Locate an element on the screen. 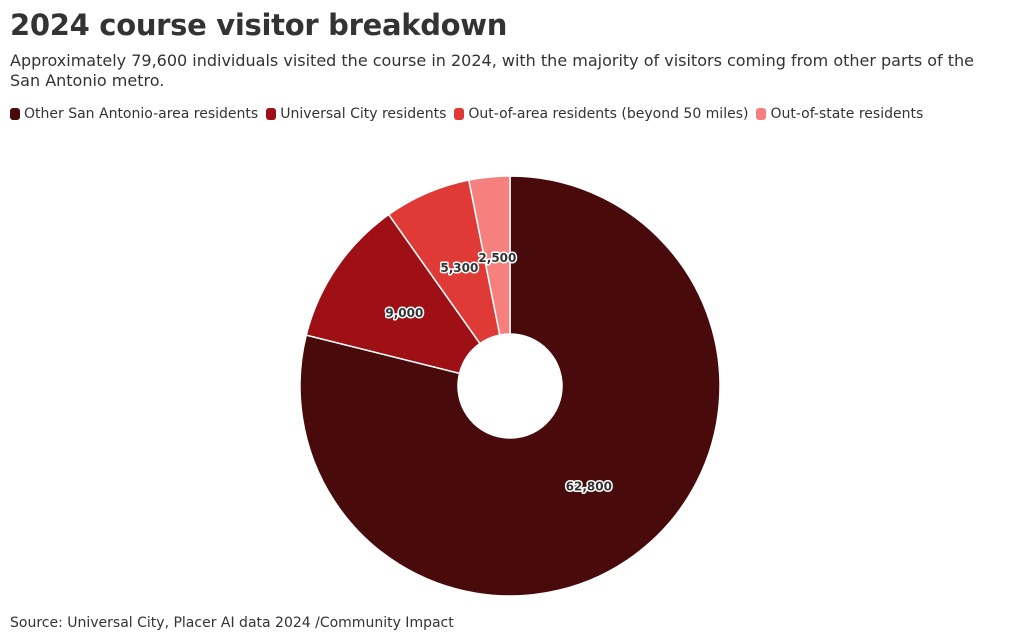 Image resolution: width=1020 pixels, height=643 pixels. legend-item: Universal City residents is located at coordinates (356, 114).